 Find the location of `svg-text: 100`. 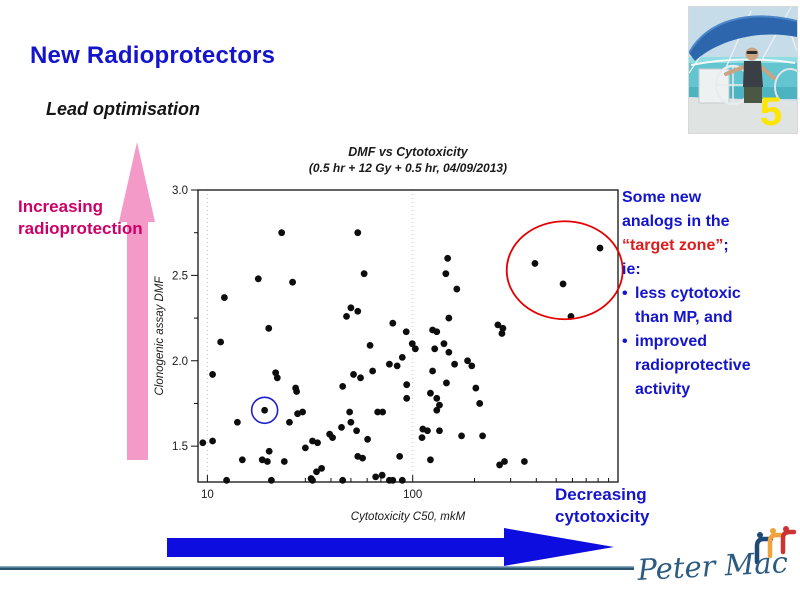

svg-text: 100 is located at coordinates (412, 495).